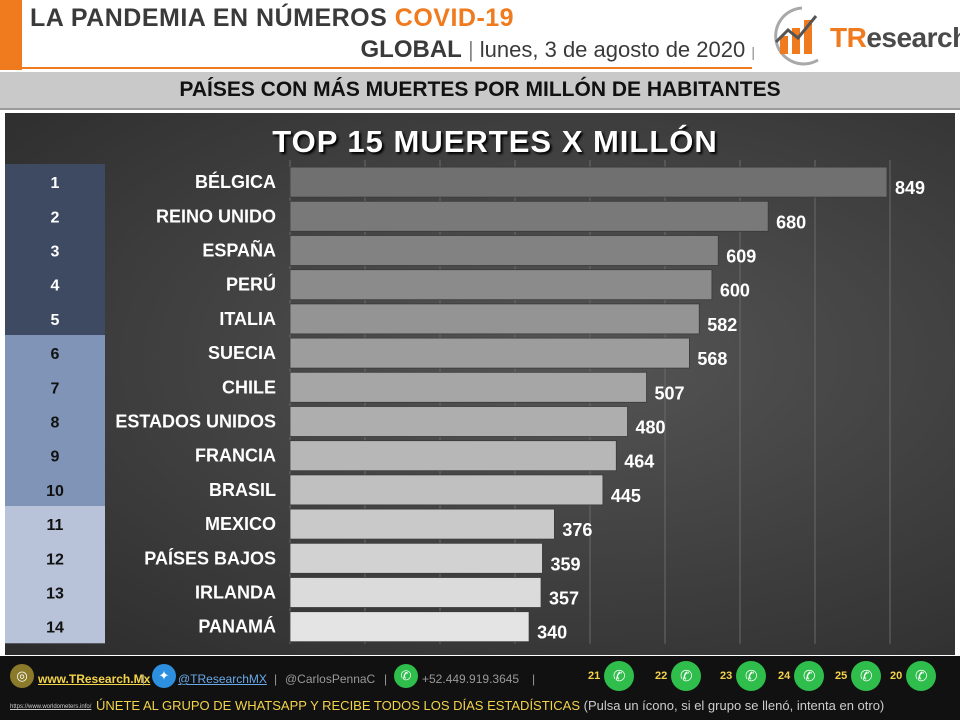  Describe the element at coordinates (387, 68) in the screenshot. I see `header-rule` at that location.